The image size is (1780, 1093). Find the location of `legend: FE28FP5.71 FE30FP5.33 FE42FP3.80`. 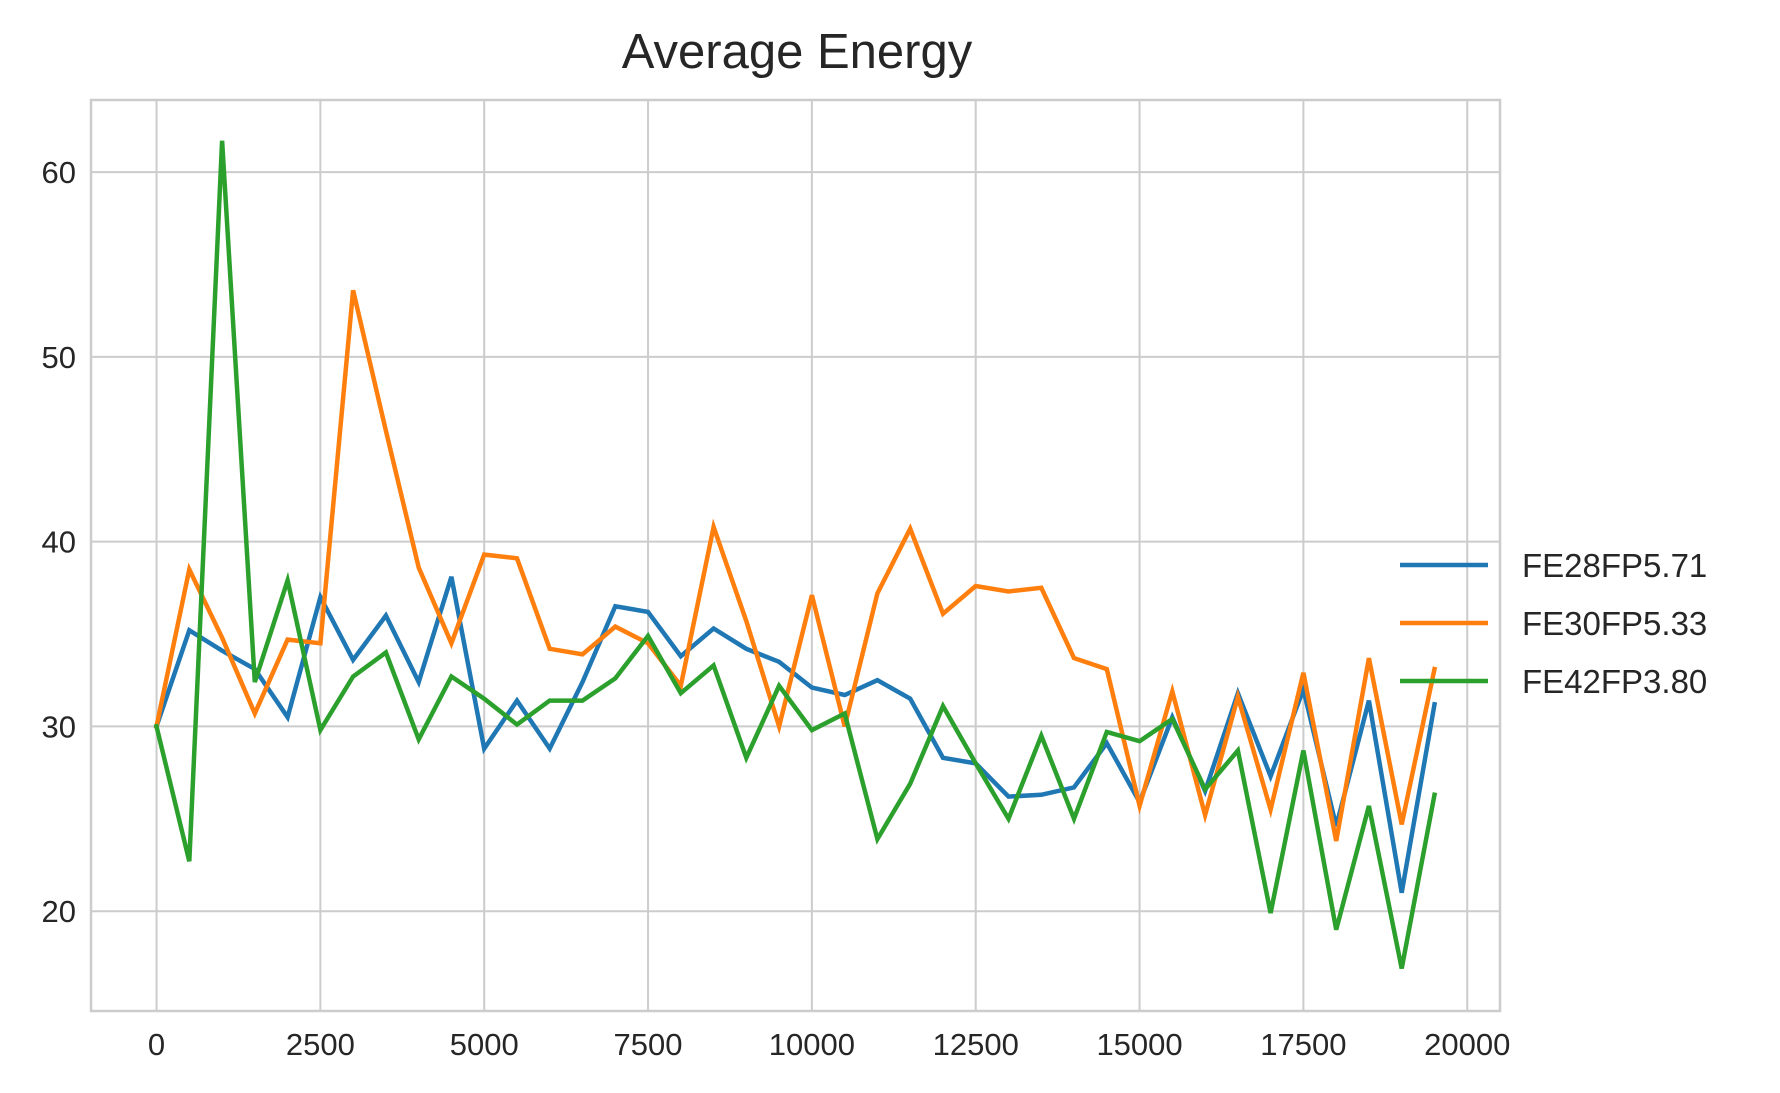

legend: FE28FP5.71 FE30FP5.33 FE42FP3.80 is located at coordinates (1553, 623).